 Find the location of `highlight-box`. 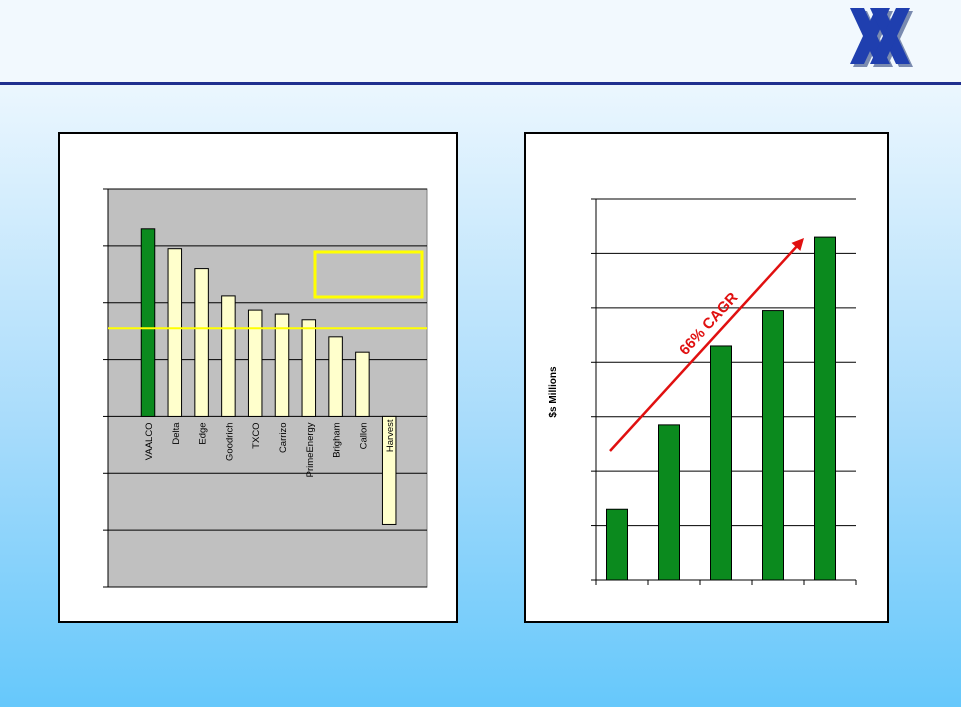

highlight-box is located at coordinates (368, 274).